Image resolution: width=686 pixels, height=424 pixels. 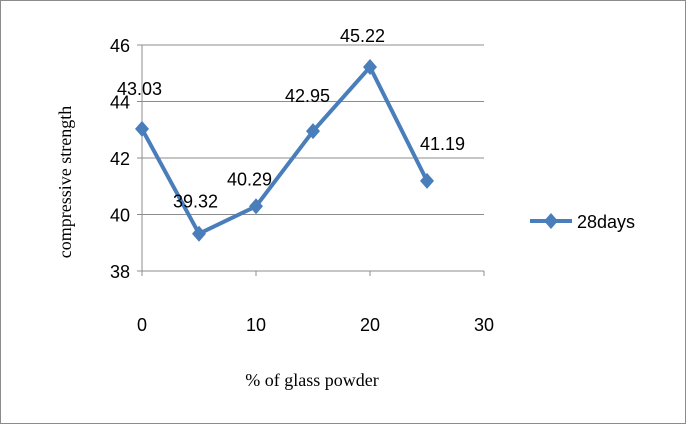 I want to click on y-tick-label: 38, so click(x=120, y=272).